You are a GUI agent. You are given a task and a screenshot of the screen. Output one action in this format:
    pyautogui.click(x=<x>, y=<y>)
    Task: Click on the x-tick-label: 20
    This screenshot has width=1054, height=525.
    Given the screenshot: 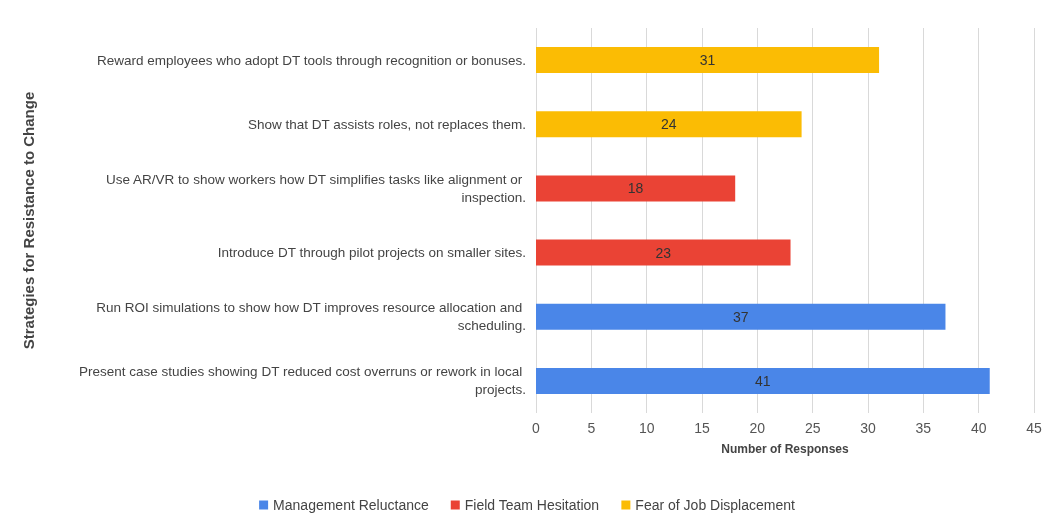 What is the action you would take?
    pyautogui.click(x=757, y=428)
    